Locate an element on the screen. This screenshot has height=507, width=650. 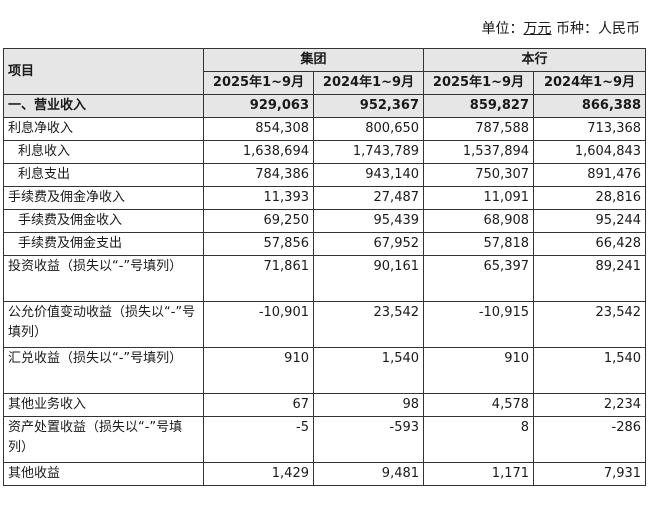
cell-value: 1,171 is located at coordinates (479, 474).